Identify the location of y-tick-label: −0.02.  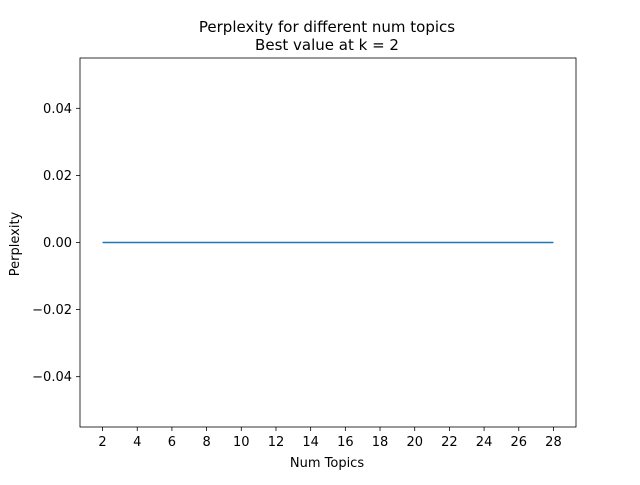
(52, 310).